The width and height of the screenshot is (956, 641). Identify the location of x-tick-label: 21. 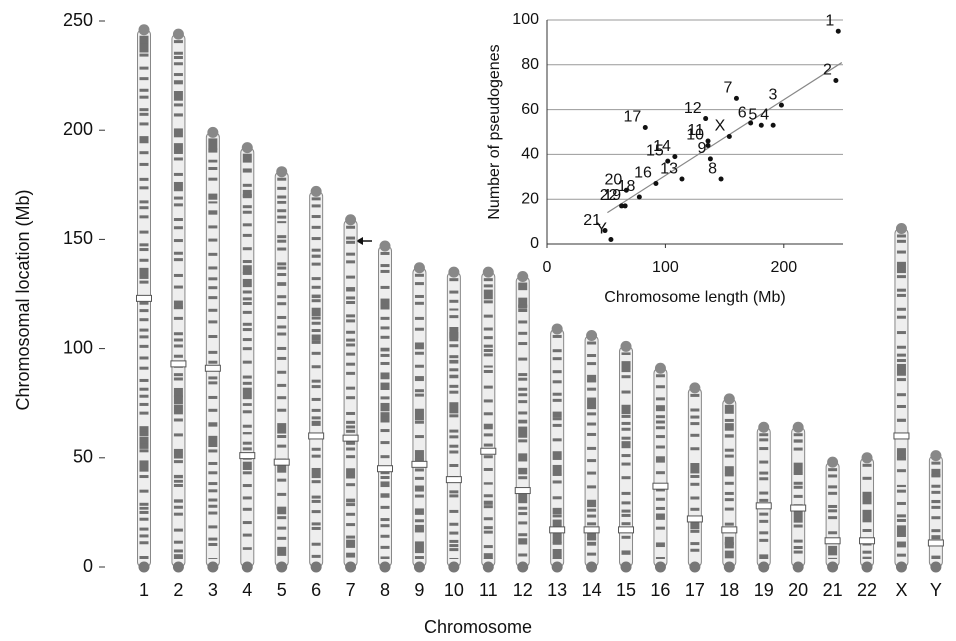
(833, 590).